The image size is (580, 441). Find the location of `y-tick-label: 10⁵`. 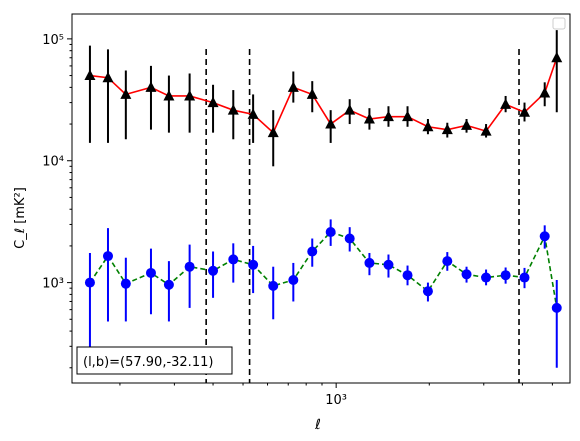

y-tick-label: 10⁵ is located at coordinates (53, 40).